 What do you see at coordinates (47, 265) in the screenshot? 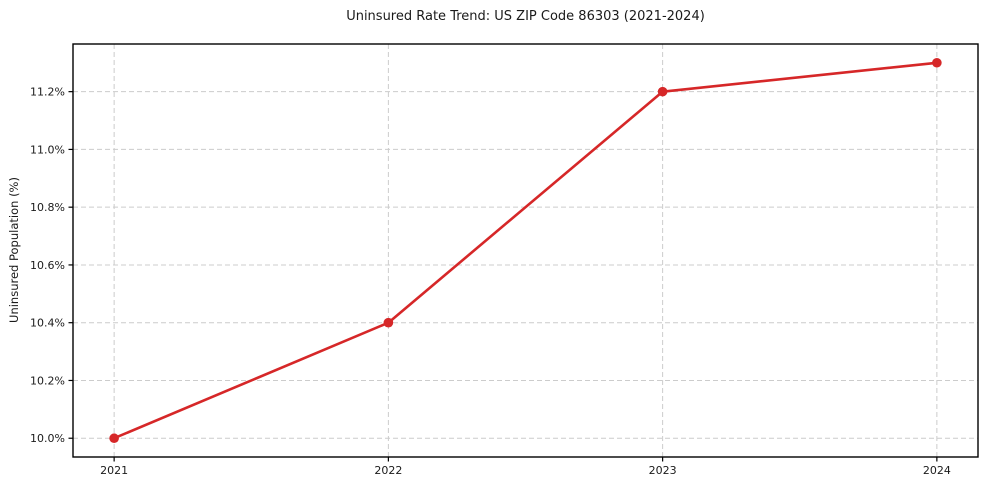
I see `y-tick-label: 10.6%` at bounding box center [47, 265].